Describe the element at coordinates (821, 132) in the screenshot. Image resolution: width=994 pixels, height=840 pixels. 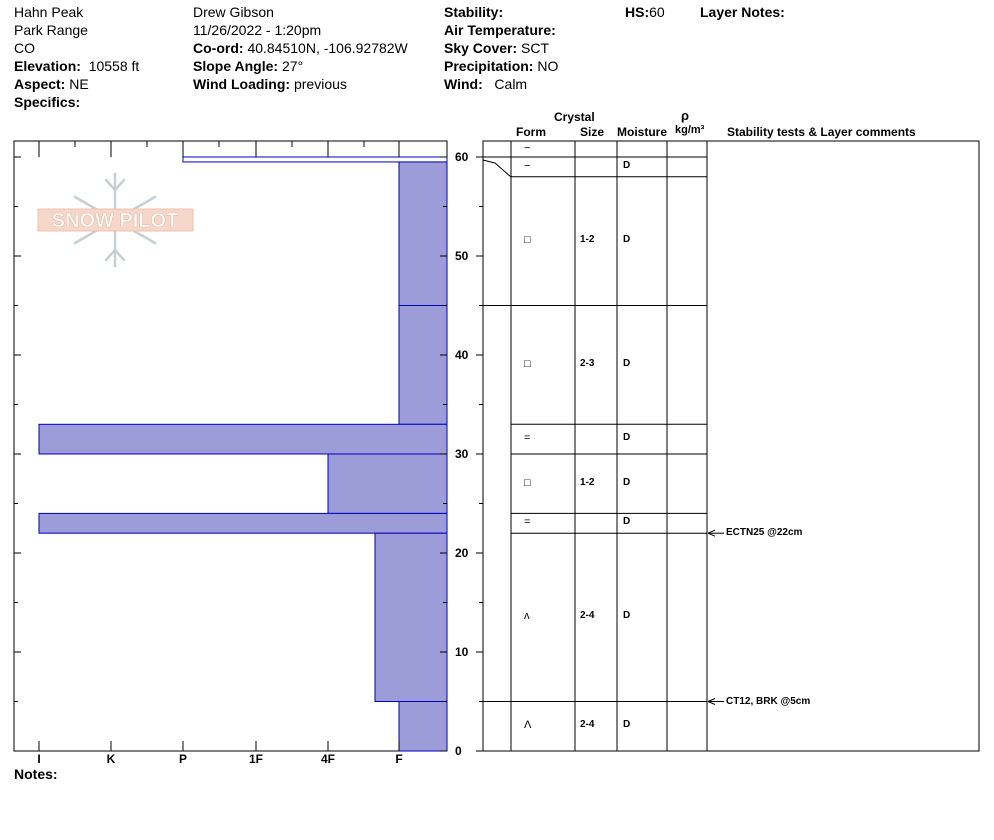
I see `comments-header: Stability tests & Layer comments` at that location.